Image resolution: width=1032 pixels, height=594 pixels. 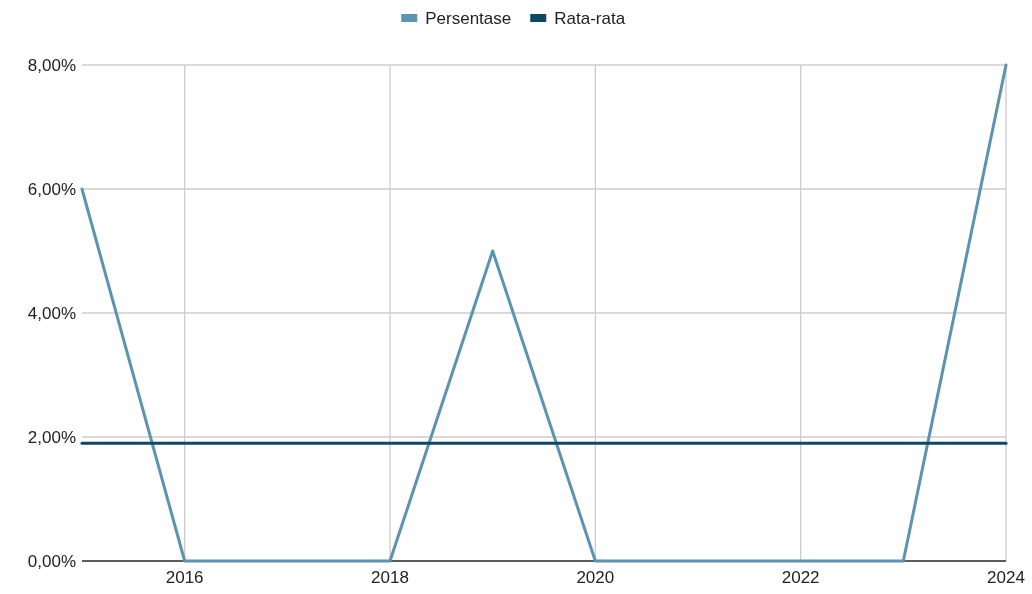 What do you see at coordinates (51, 313) in the screenshot?
I see `y-tick-label: 4,00%` at bounding box center [51, 313].